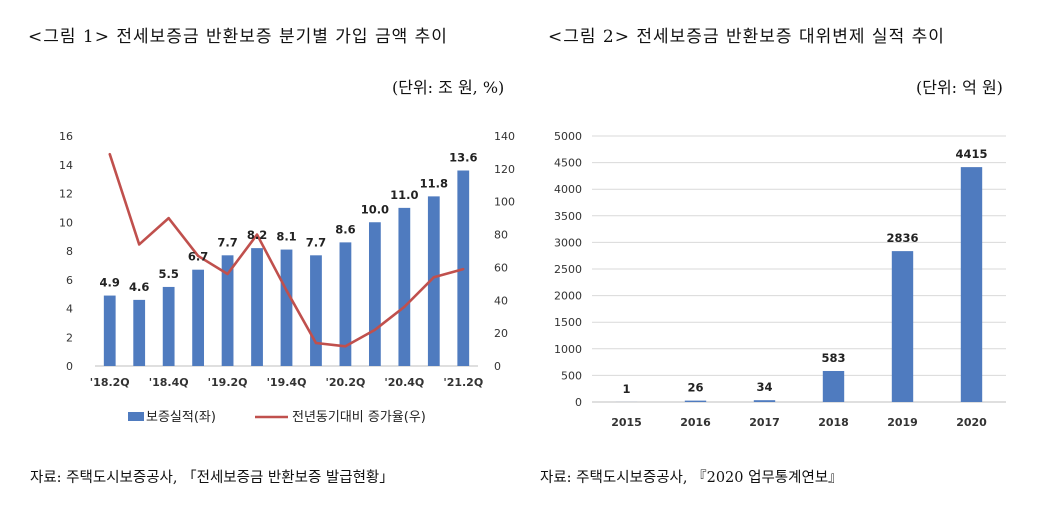  Describe the element at coordinates (833, 358) in the screenshot. I see `bar-data-label: 583` at that location.